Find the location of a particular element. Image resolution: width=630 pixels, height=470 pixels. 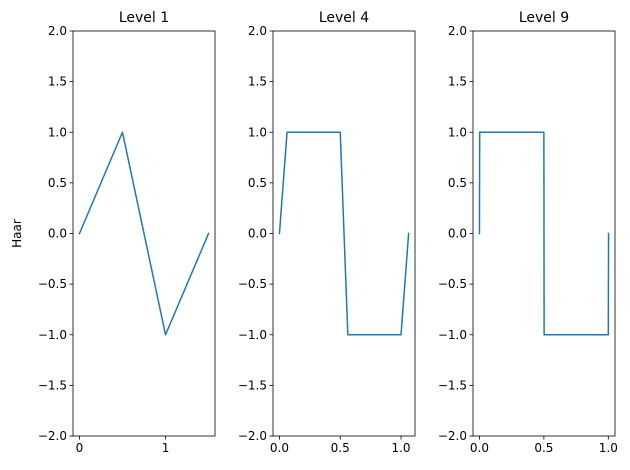

x-tick-label: 1 is located at coordinates (166, 448).